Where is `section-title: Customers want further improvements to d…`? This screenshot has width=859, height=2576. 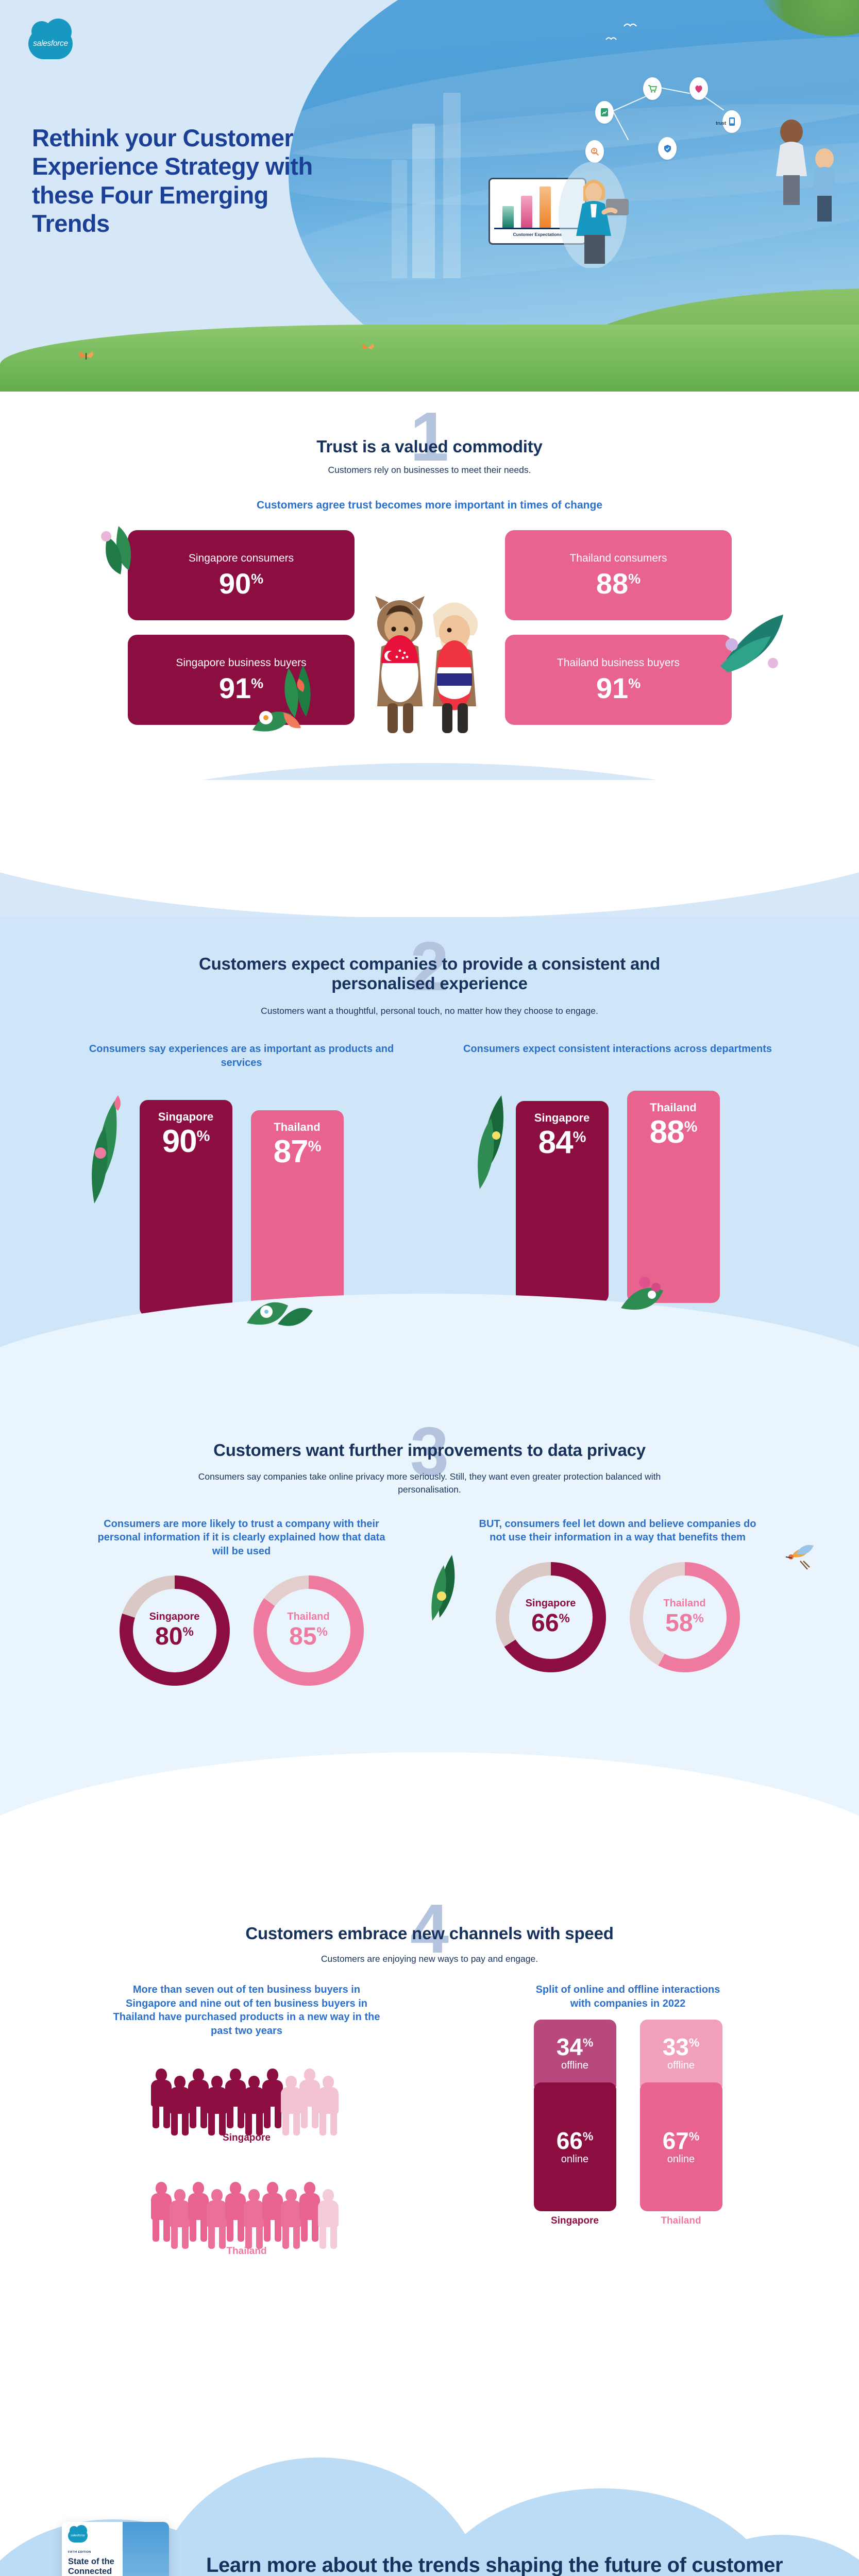
section-title: Customers want further improvements to d… is located at coordinates (429, 1450).